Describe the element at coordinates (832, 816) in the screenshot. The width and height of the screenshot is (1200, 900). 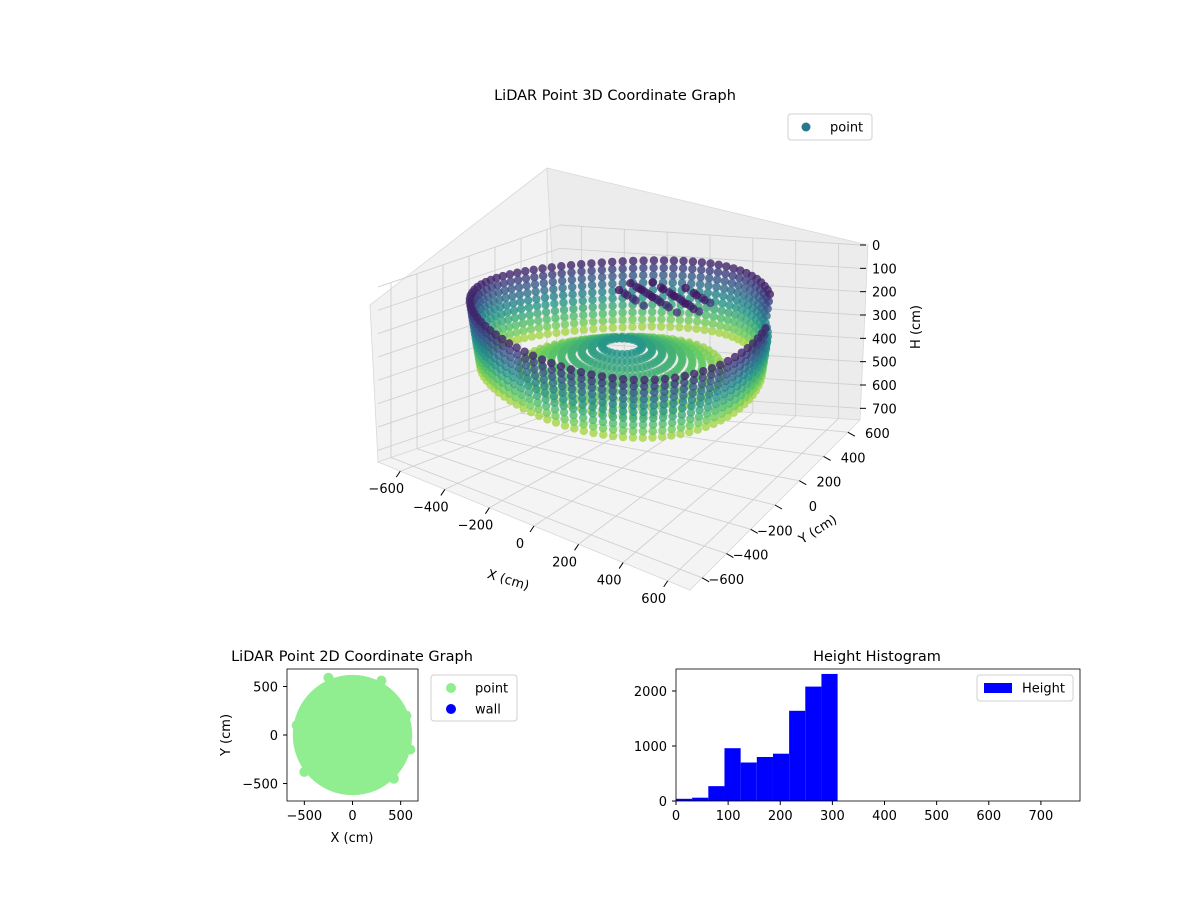
I see `x-tick-label-histogram: 300` at that location.